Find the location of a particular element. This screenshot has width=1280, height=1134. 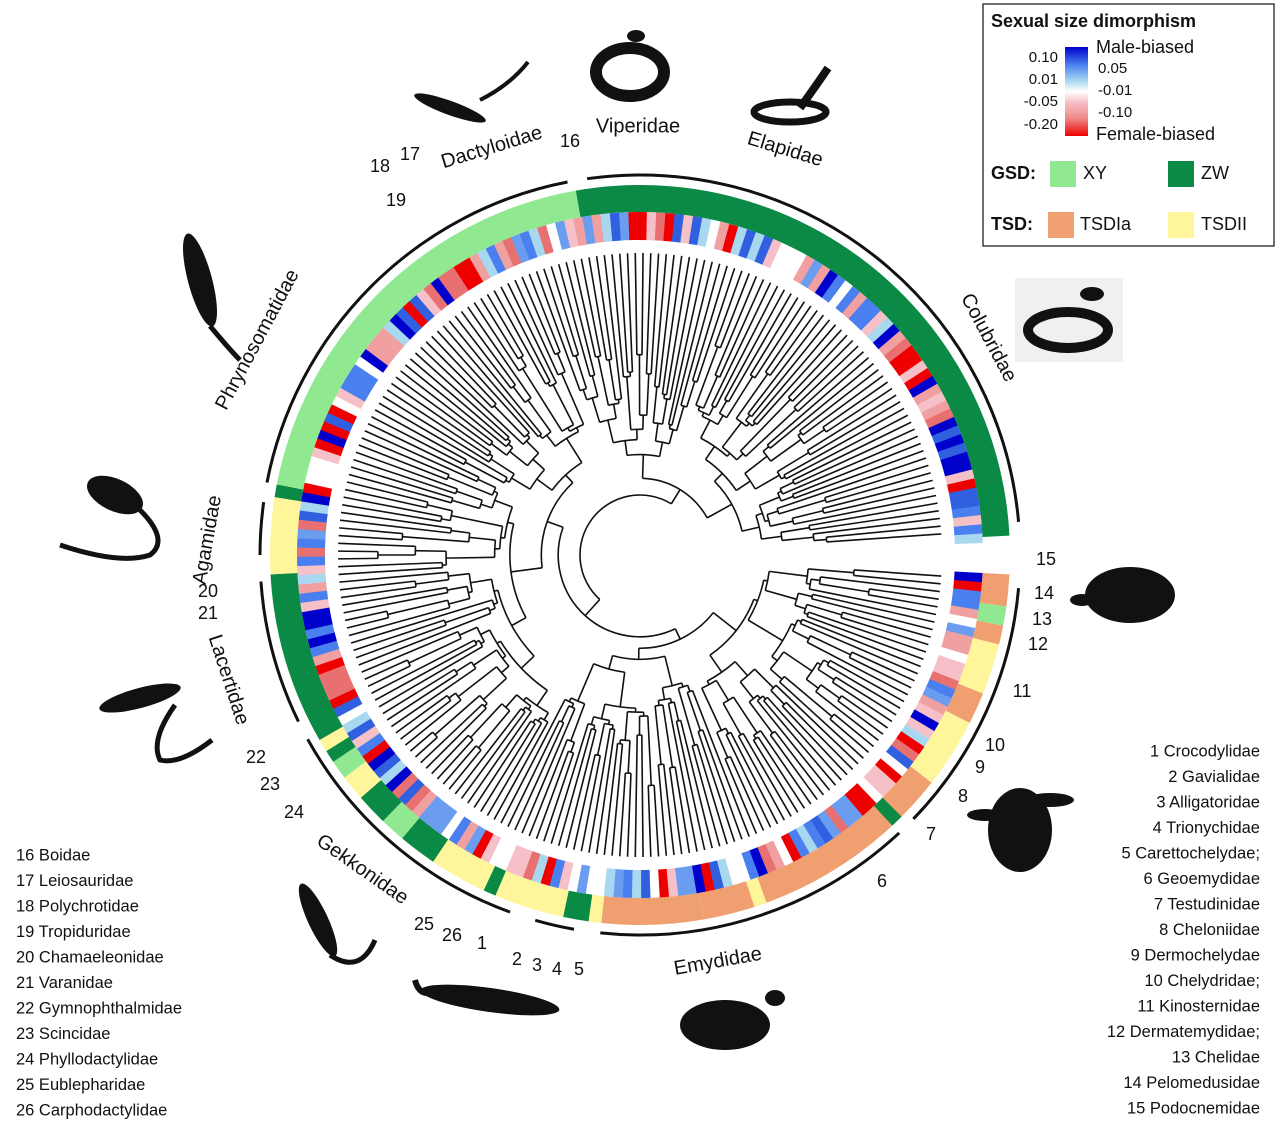

scale-label: Male-biased is located at coordinates (1145, 47).